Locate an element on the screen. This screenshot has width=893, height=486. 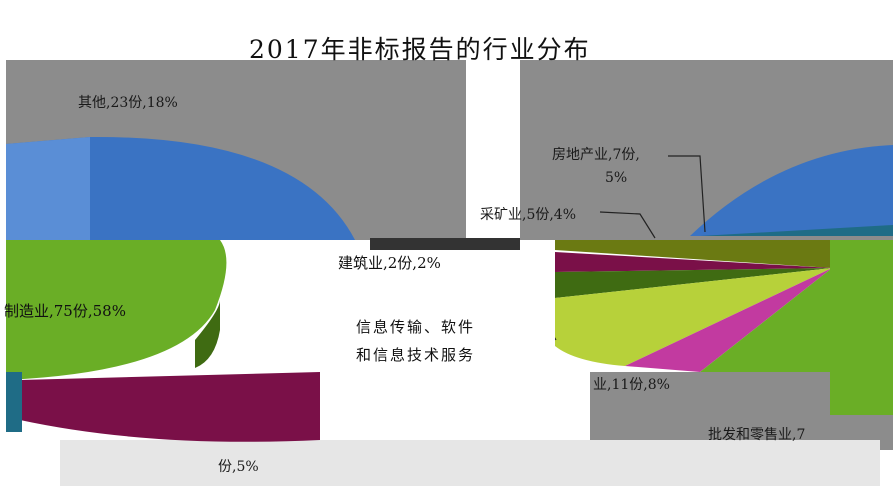
slice-left-teal is located at coordinates (14, 402).